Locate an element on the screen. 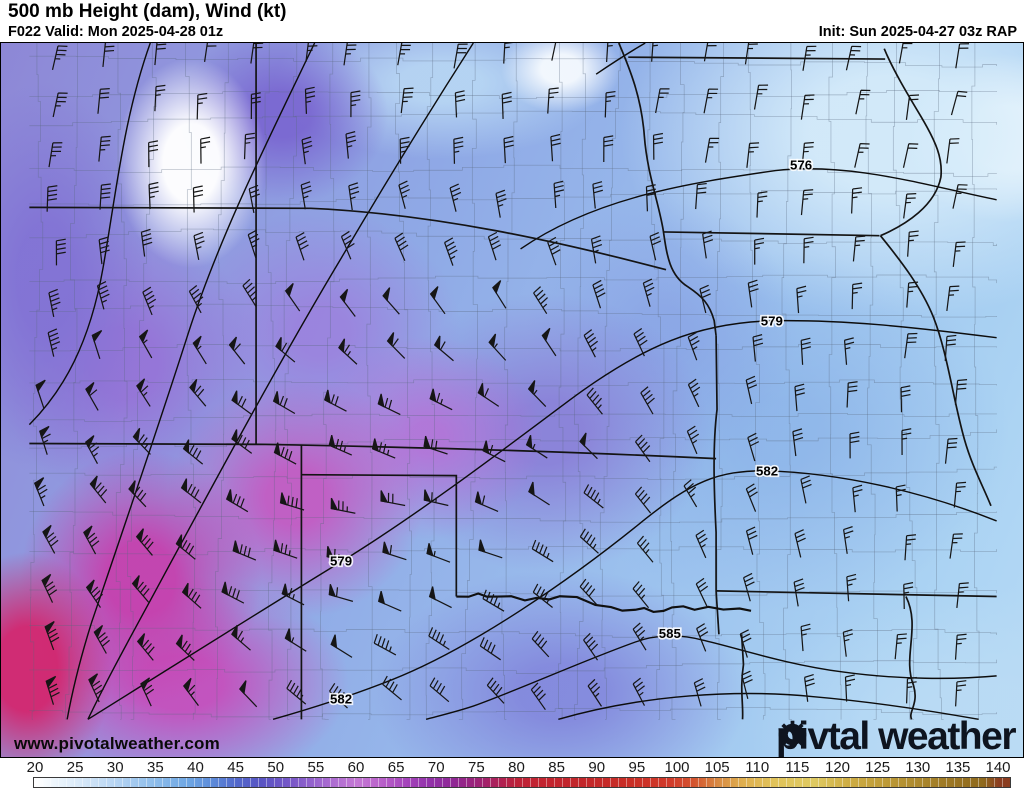 This screenshot has height=791, width=1024. forecast-valid-time: F022 Valid: Mon 2025-04-28 01z is located at coordinates (116, 32).